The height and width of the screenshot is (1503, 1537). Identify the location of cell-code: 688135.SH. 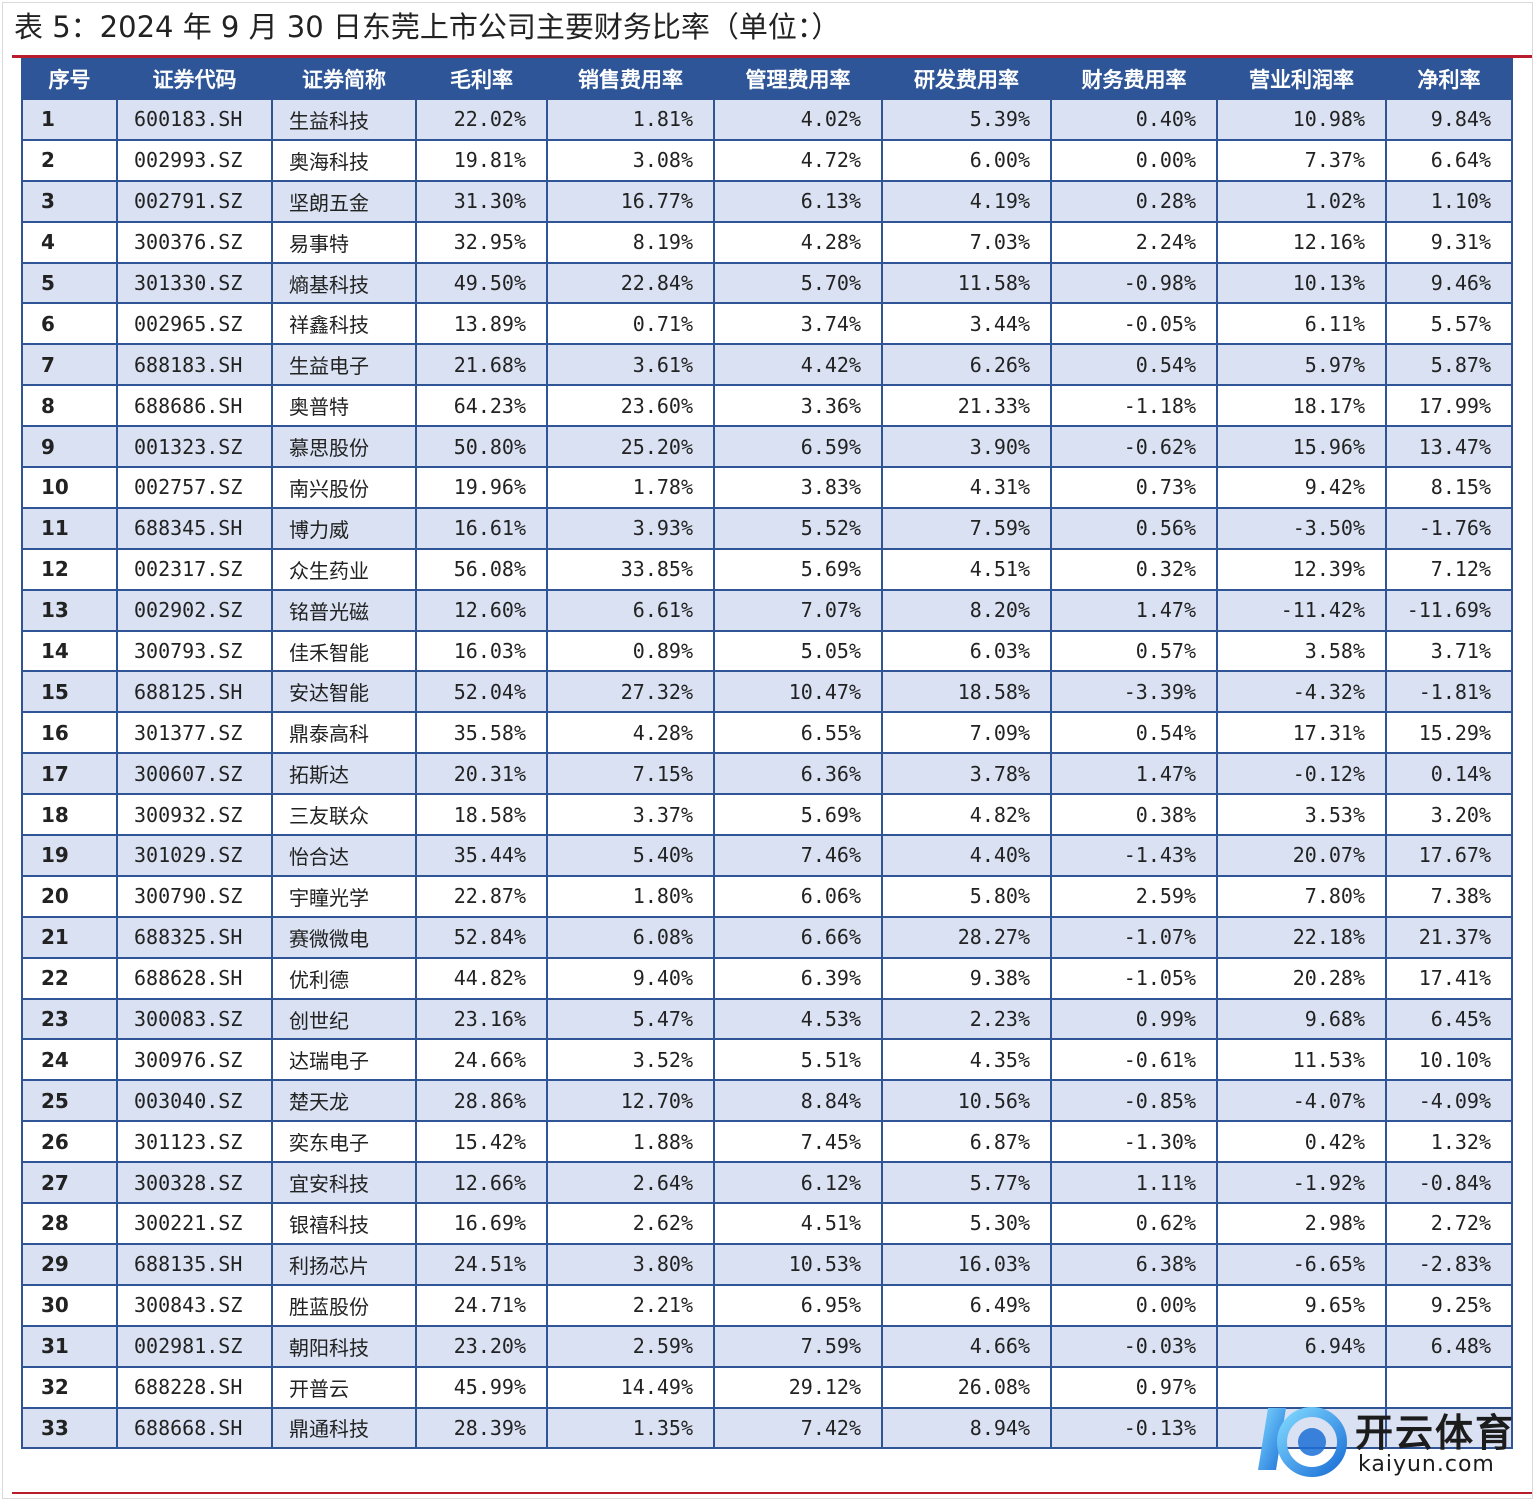
(194, 1264).